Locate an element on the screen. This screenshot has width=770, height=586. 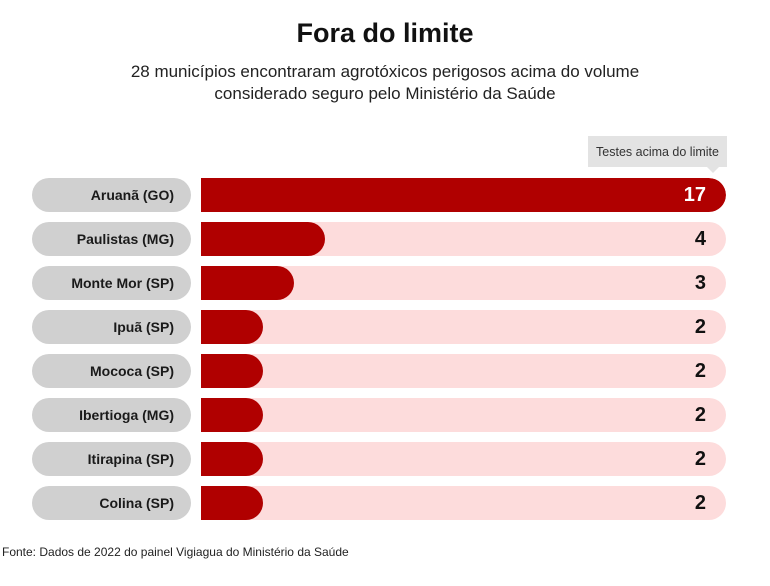
category-label: Aruanã (GO) is located at coordinates (111, 195).